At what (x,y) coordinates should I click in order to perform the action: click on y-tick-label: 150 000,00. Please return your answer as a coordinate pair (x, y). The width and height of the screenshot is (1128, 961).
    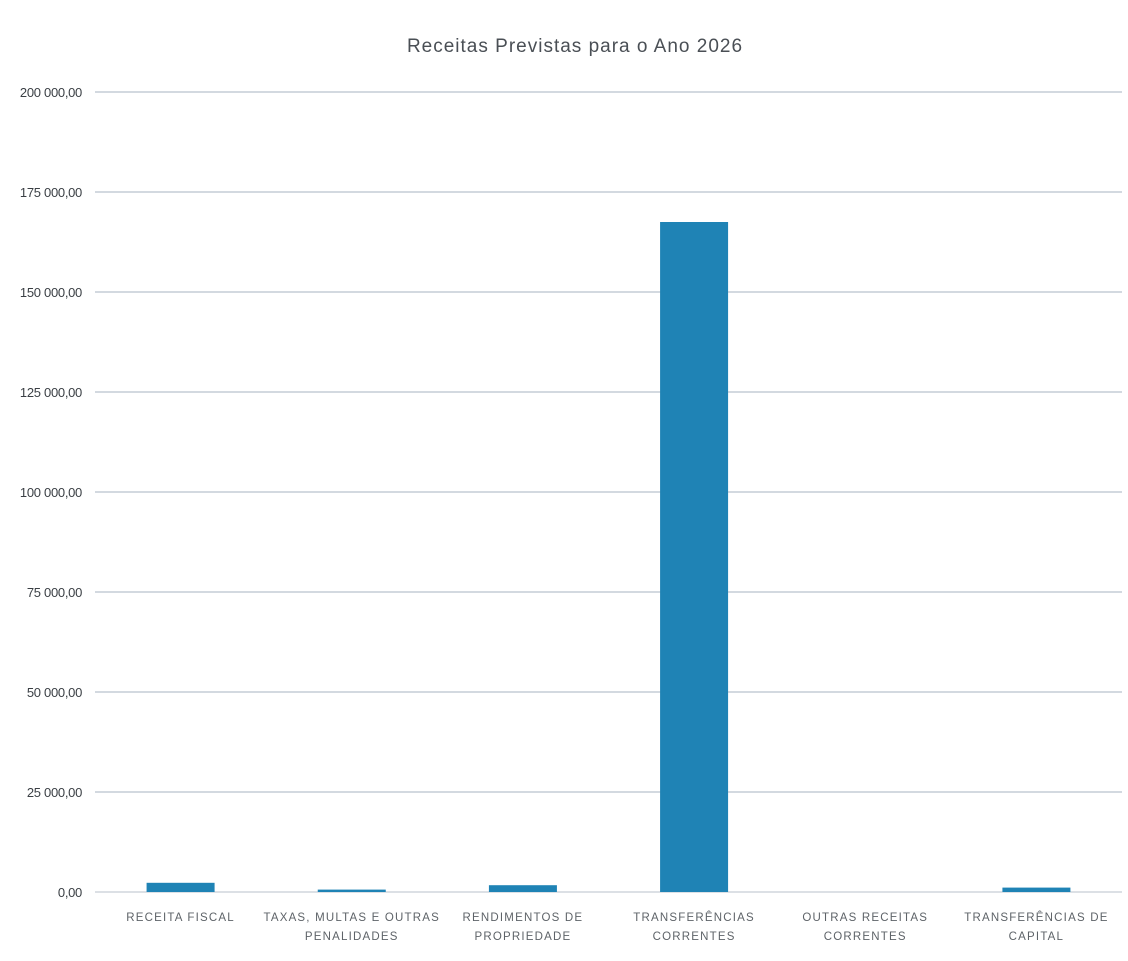
    Looking at the image, I should click on (51, 292).